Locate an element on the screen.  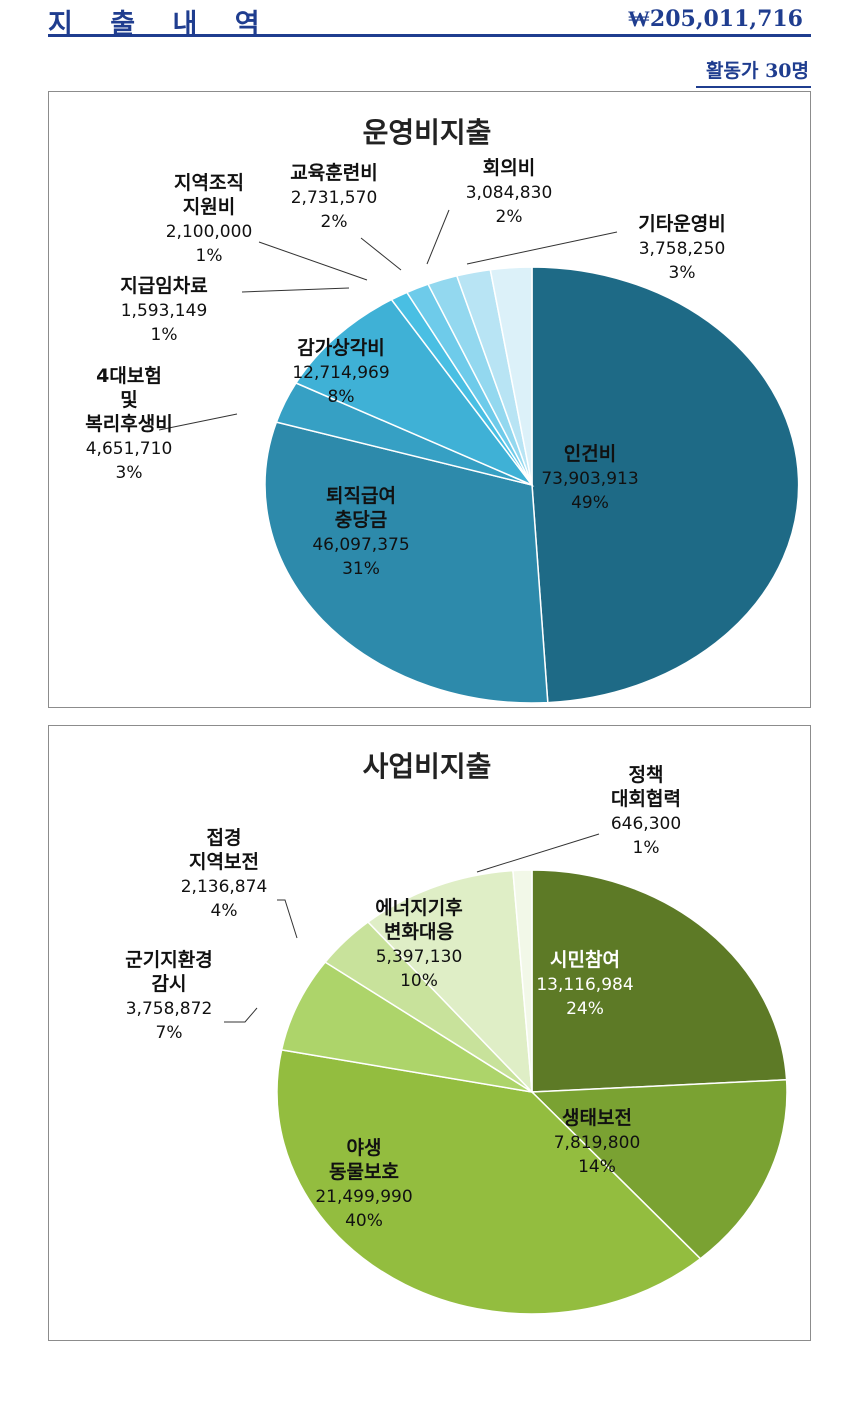
slice-value: 46,097,375 is located at coordinates (360, 545).